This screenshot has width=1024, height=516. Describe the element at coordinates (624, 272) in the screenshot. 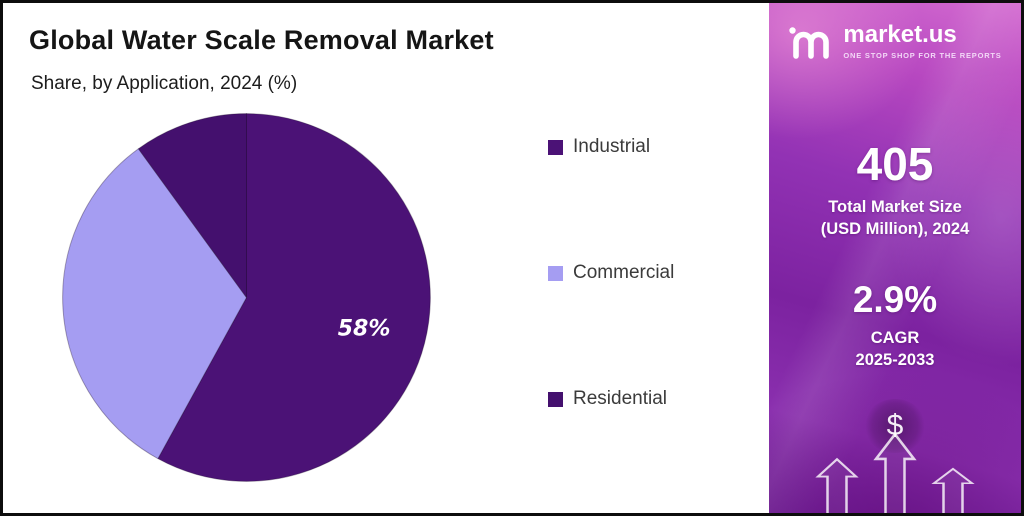

I see `legend-label-commercial: Commercial` at that location.